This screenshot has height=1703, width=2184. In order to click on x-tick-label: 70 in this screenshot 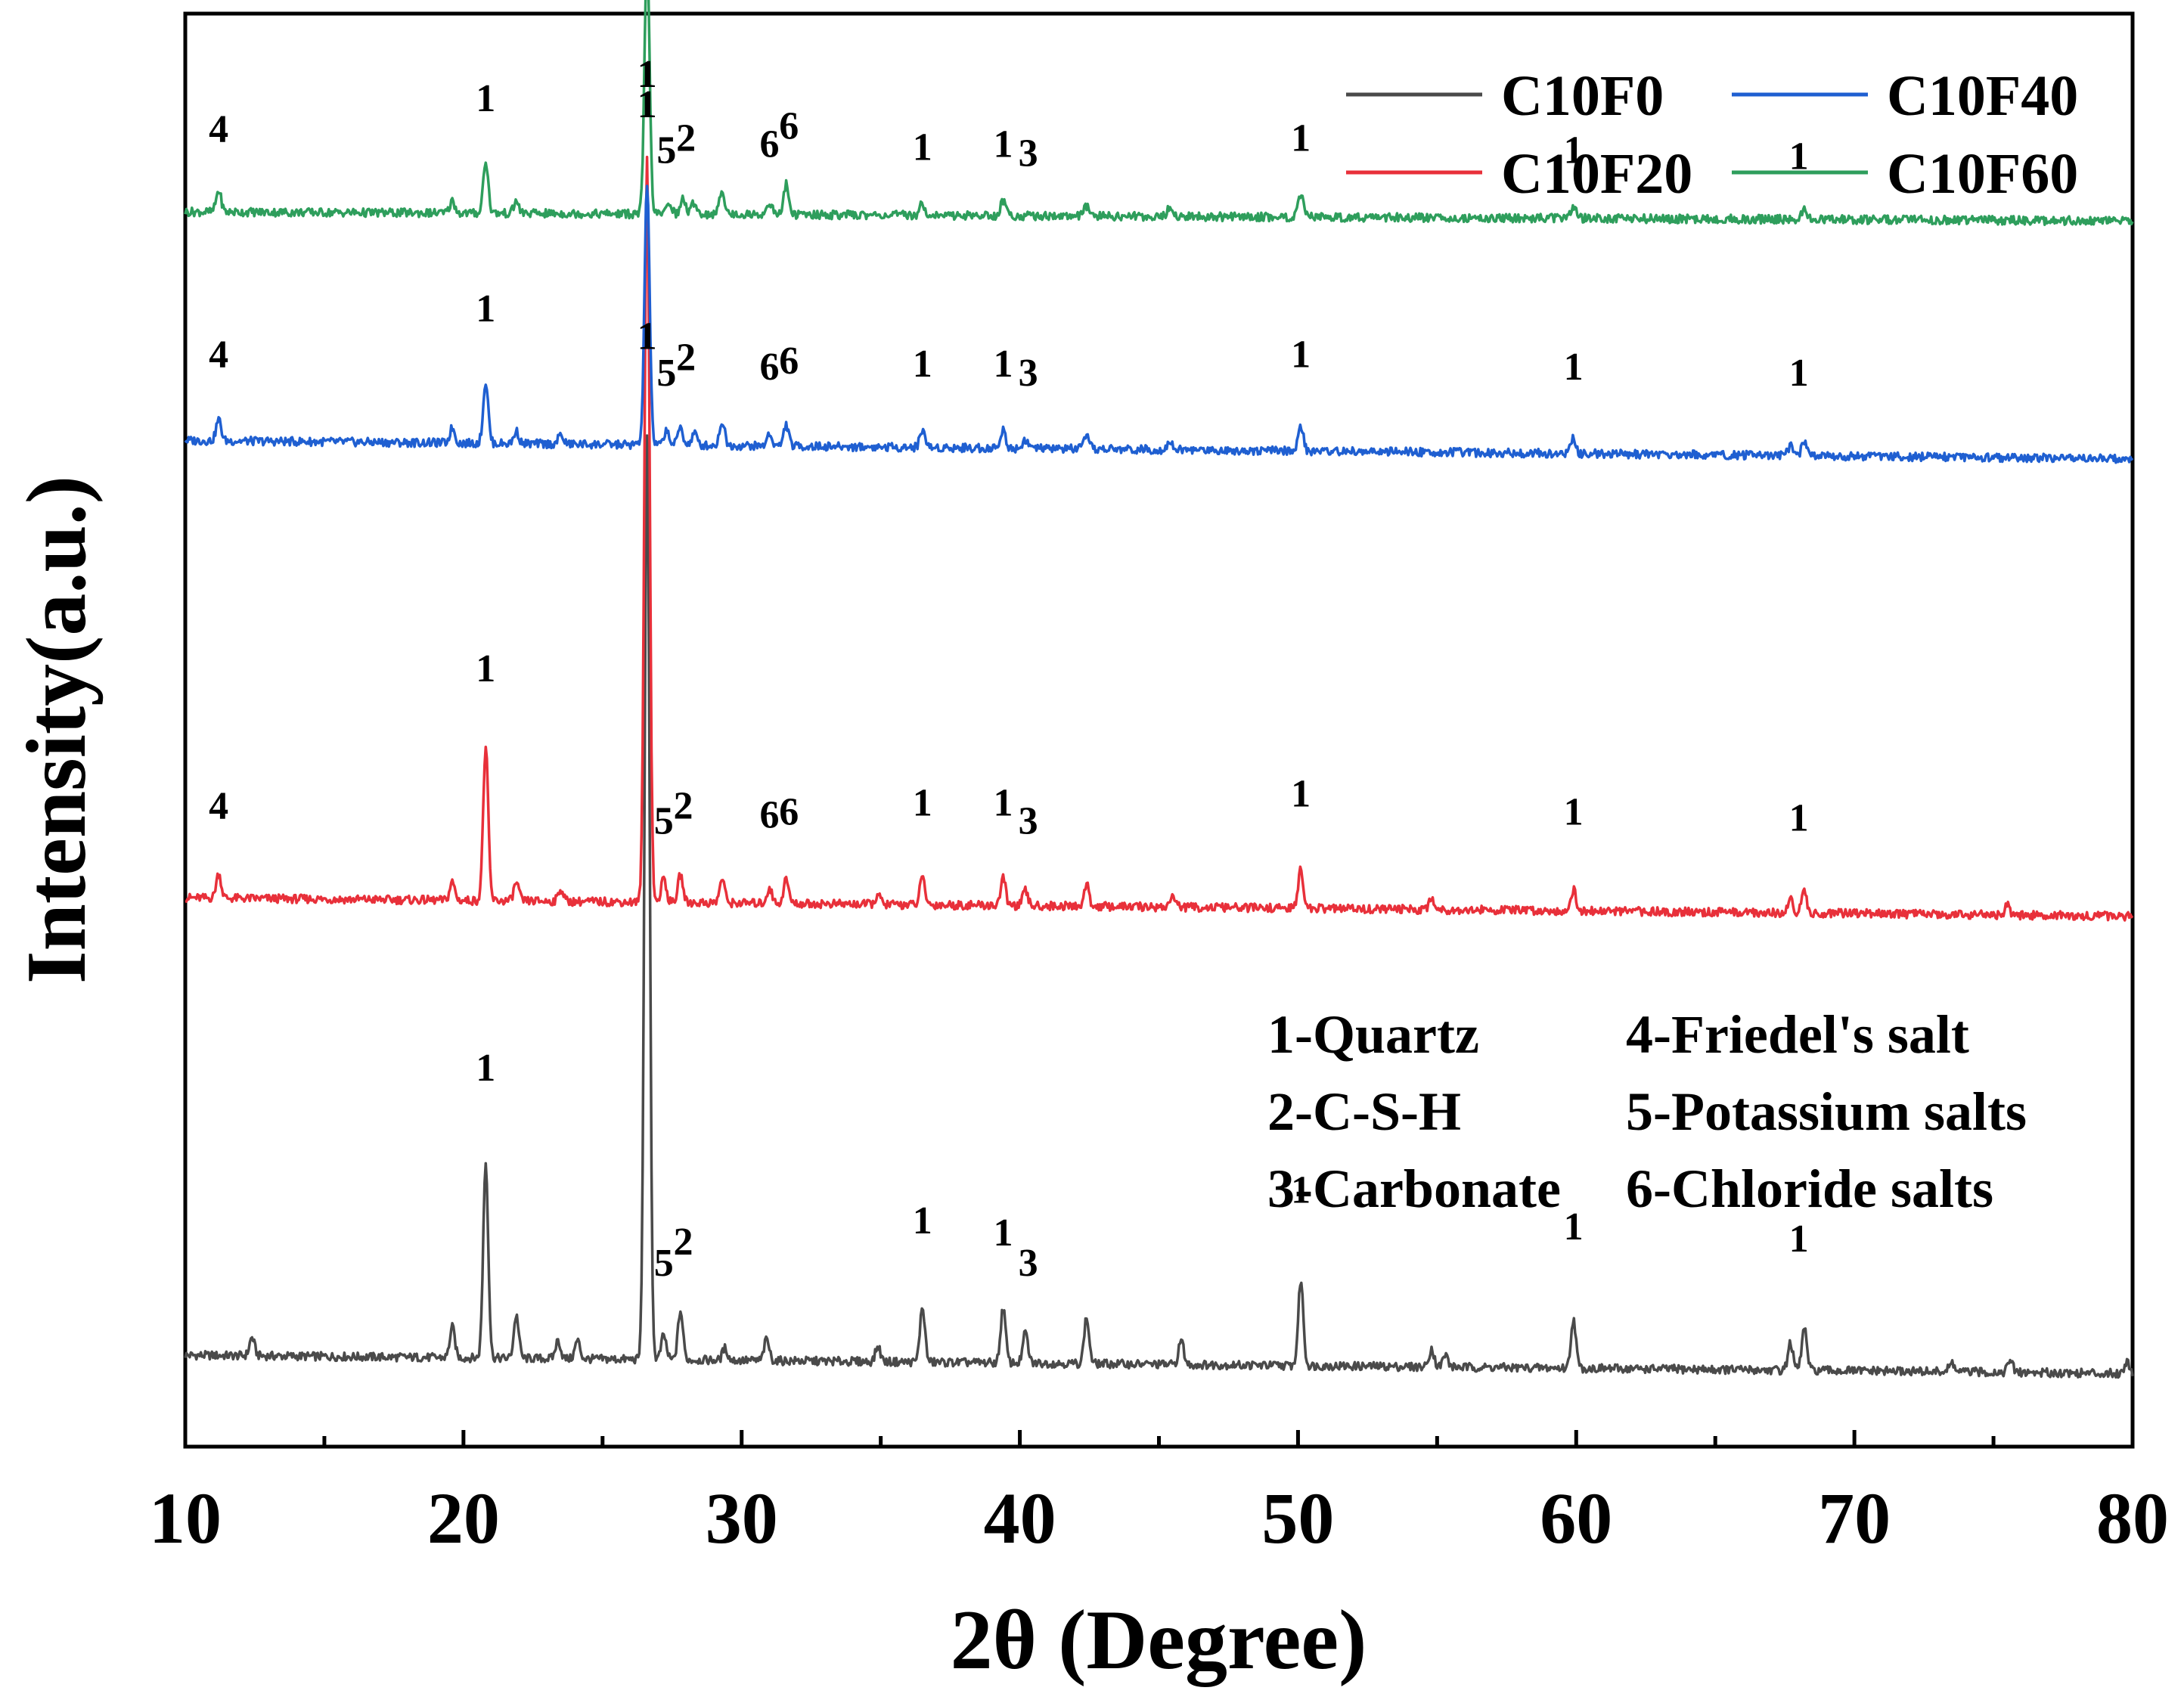, I will do `click(1854, 1518)`.